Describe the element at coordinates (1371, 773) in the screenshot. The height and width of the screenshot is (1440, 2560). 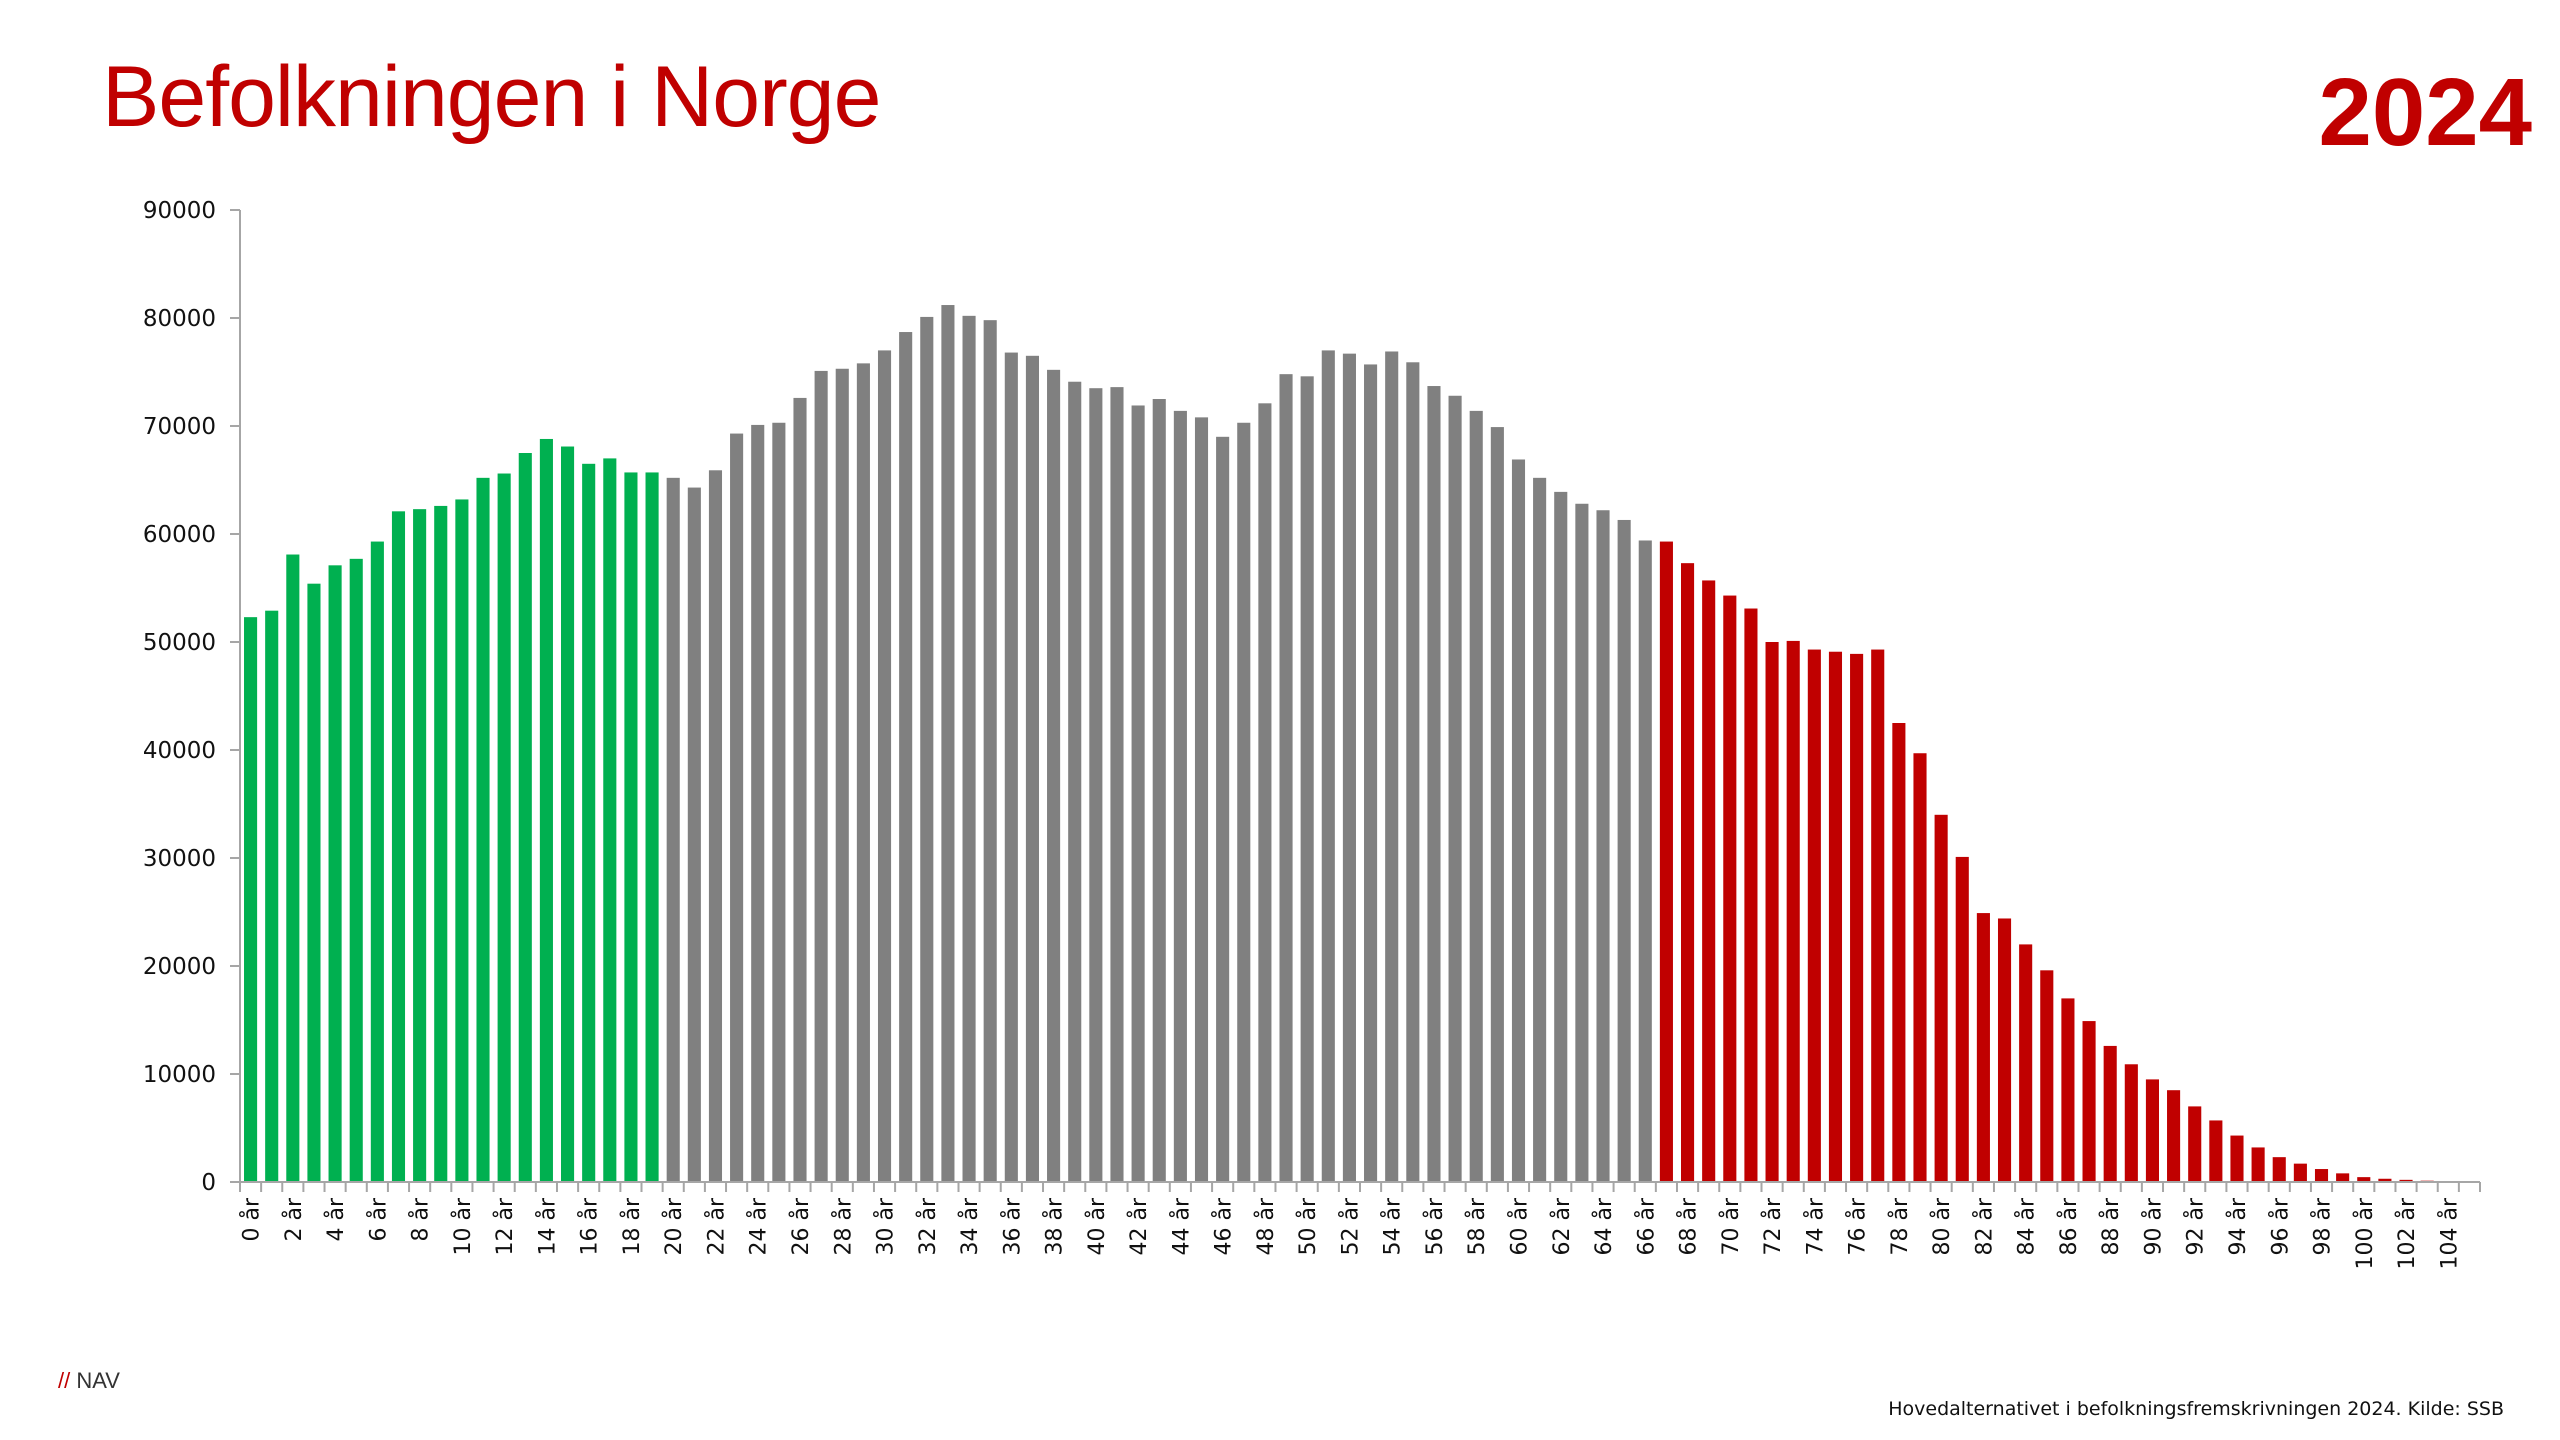
I see `bar-53-ar` at that location.